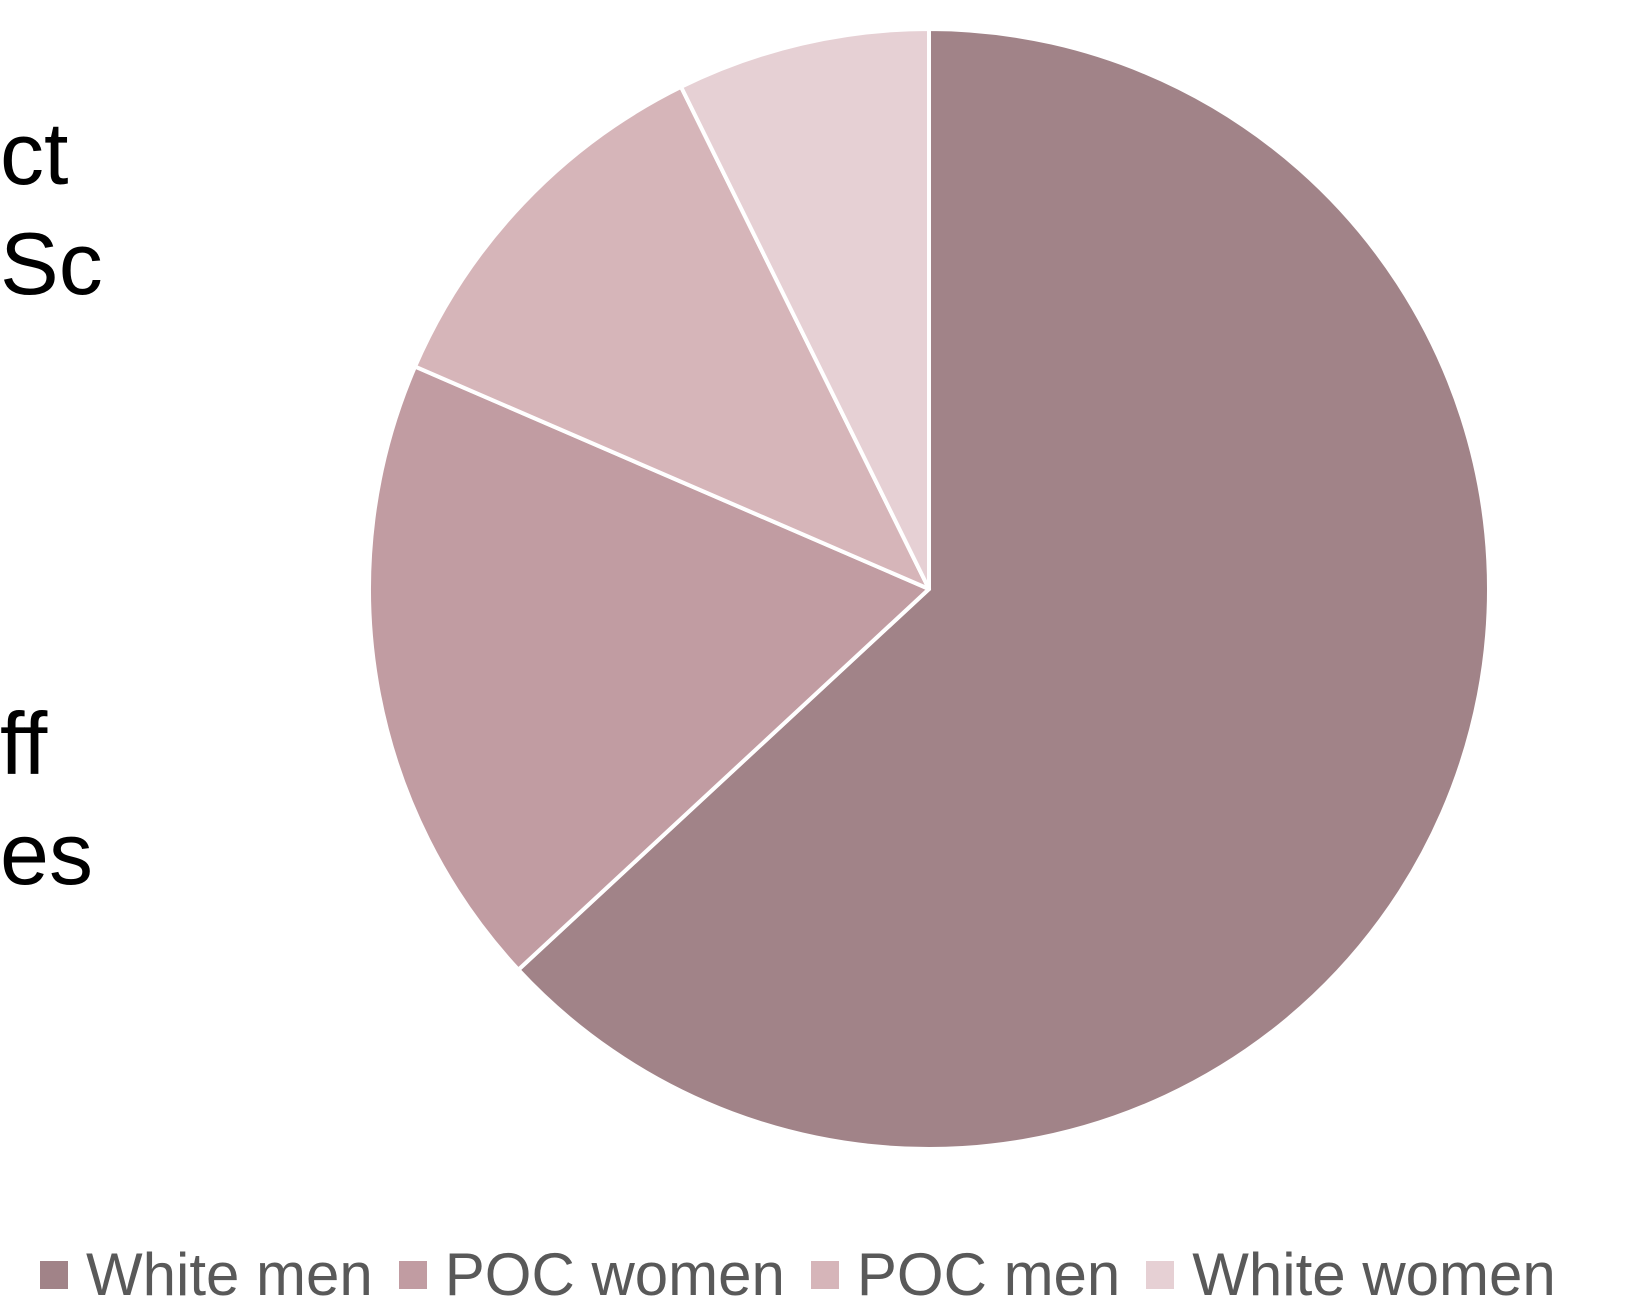 Image resolution: width=1636 pixels, height=1309 pixels. I want to click on legend-item-white-men: White men, so click(206, 1274).